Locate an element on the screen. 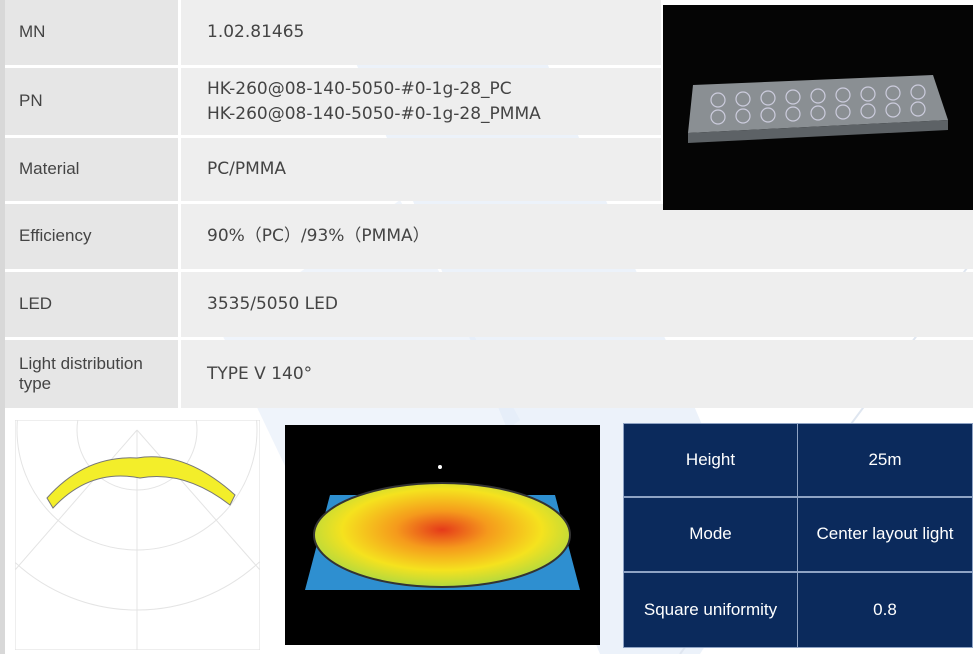 This screenshot has height=654, width=973. value-line: HK-260@08-140-5050-#0-1g-28_PMMA is located at coordinates (374, 113).